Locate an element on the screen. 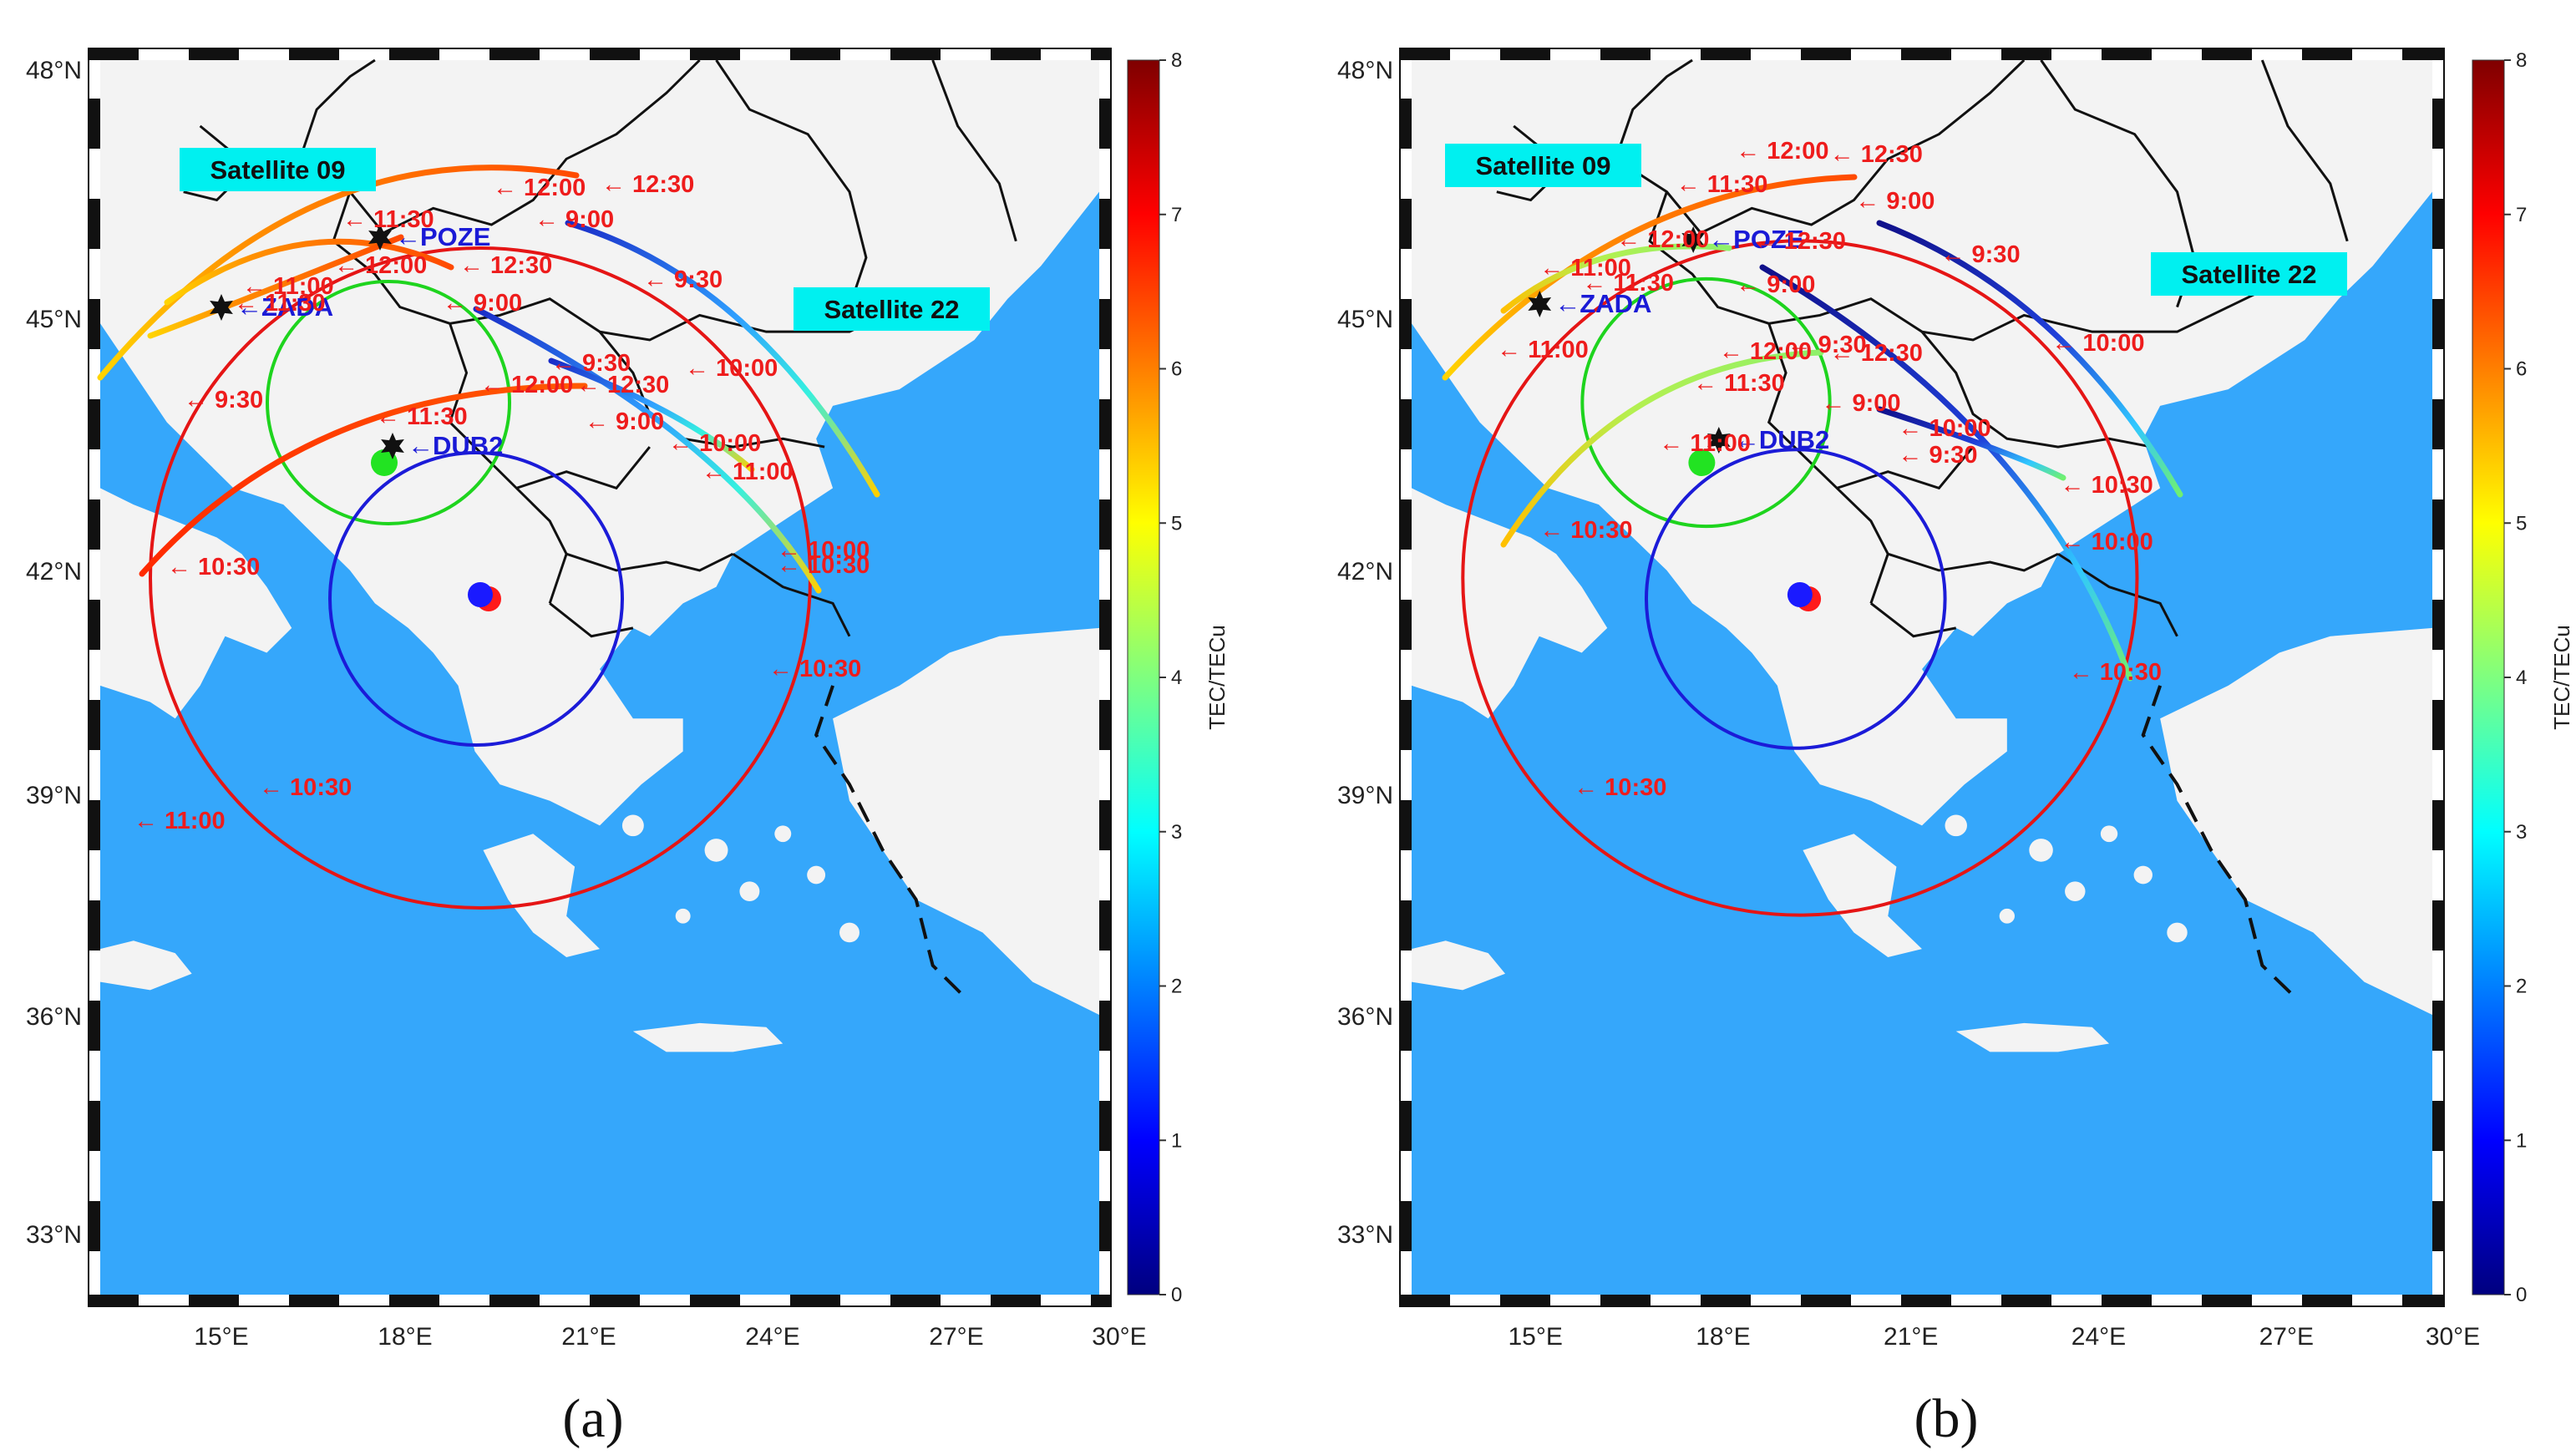 The image size is (2576, 1455). lon-tick-label: 27°E is located at coordinates (956, 1337).